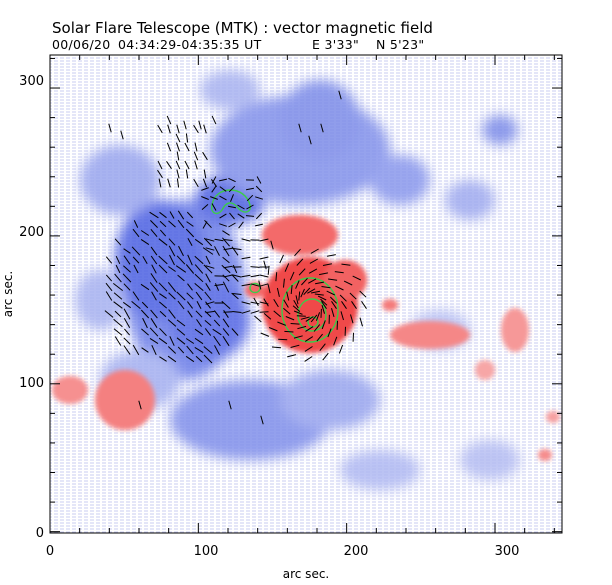 The image size is (612, 585). What do you see at coordinates (40, 533) in the screenshot?
I see `y-tick-label: 0` at bounding box center [40, 533].